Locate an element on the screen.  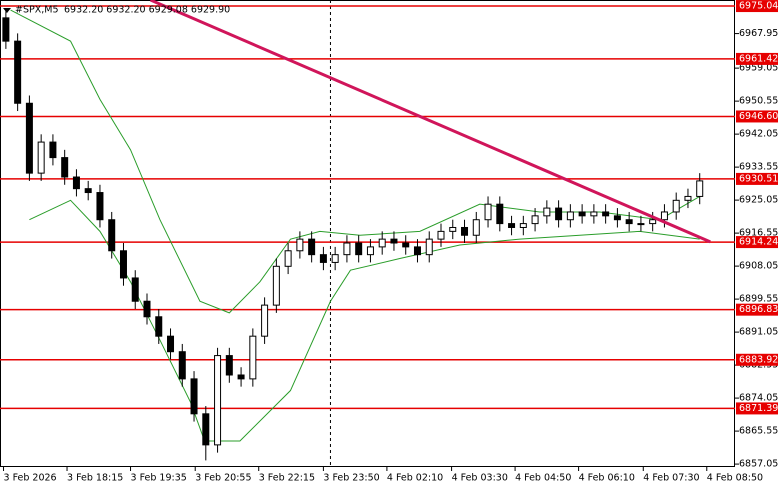
level-label: 6961.42 is located at coordinates (758, 58).